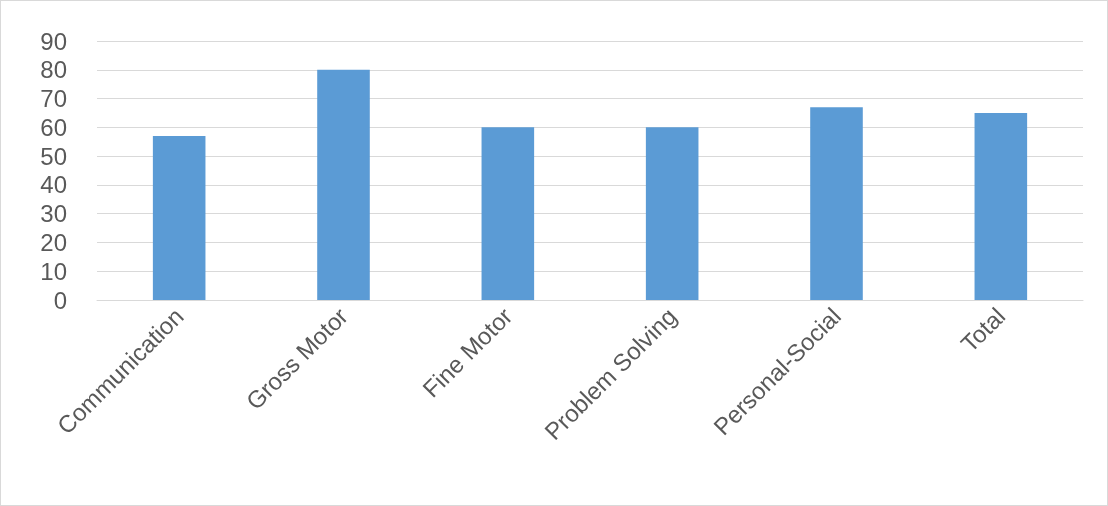  What do you see at coordinates (53, 185) in the screenshot?
I see `y-tick-label: 40` at bounding box center [53, 185].